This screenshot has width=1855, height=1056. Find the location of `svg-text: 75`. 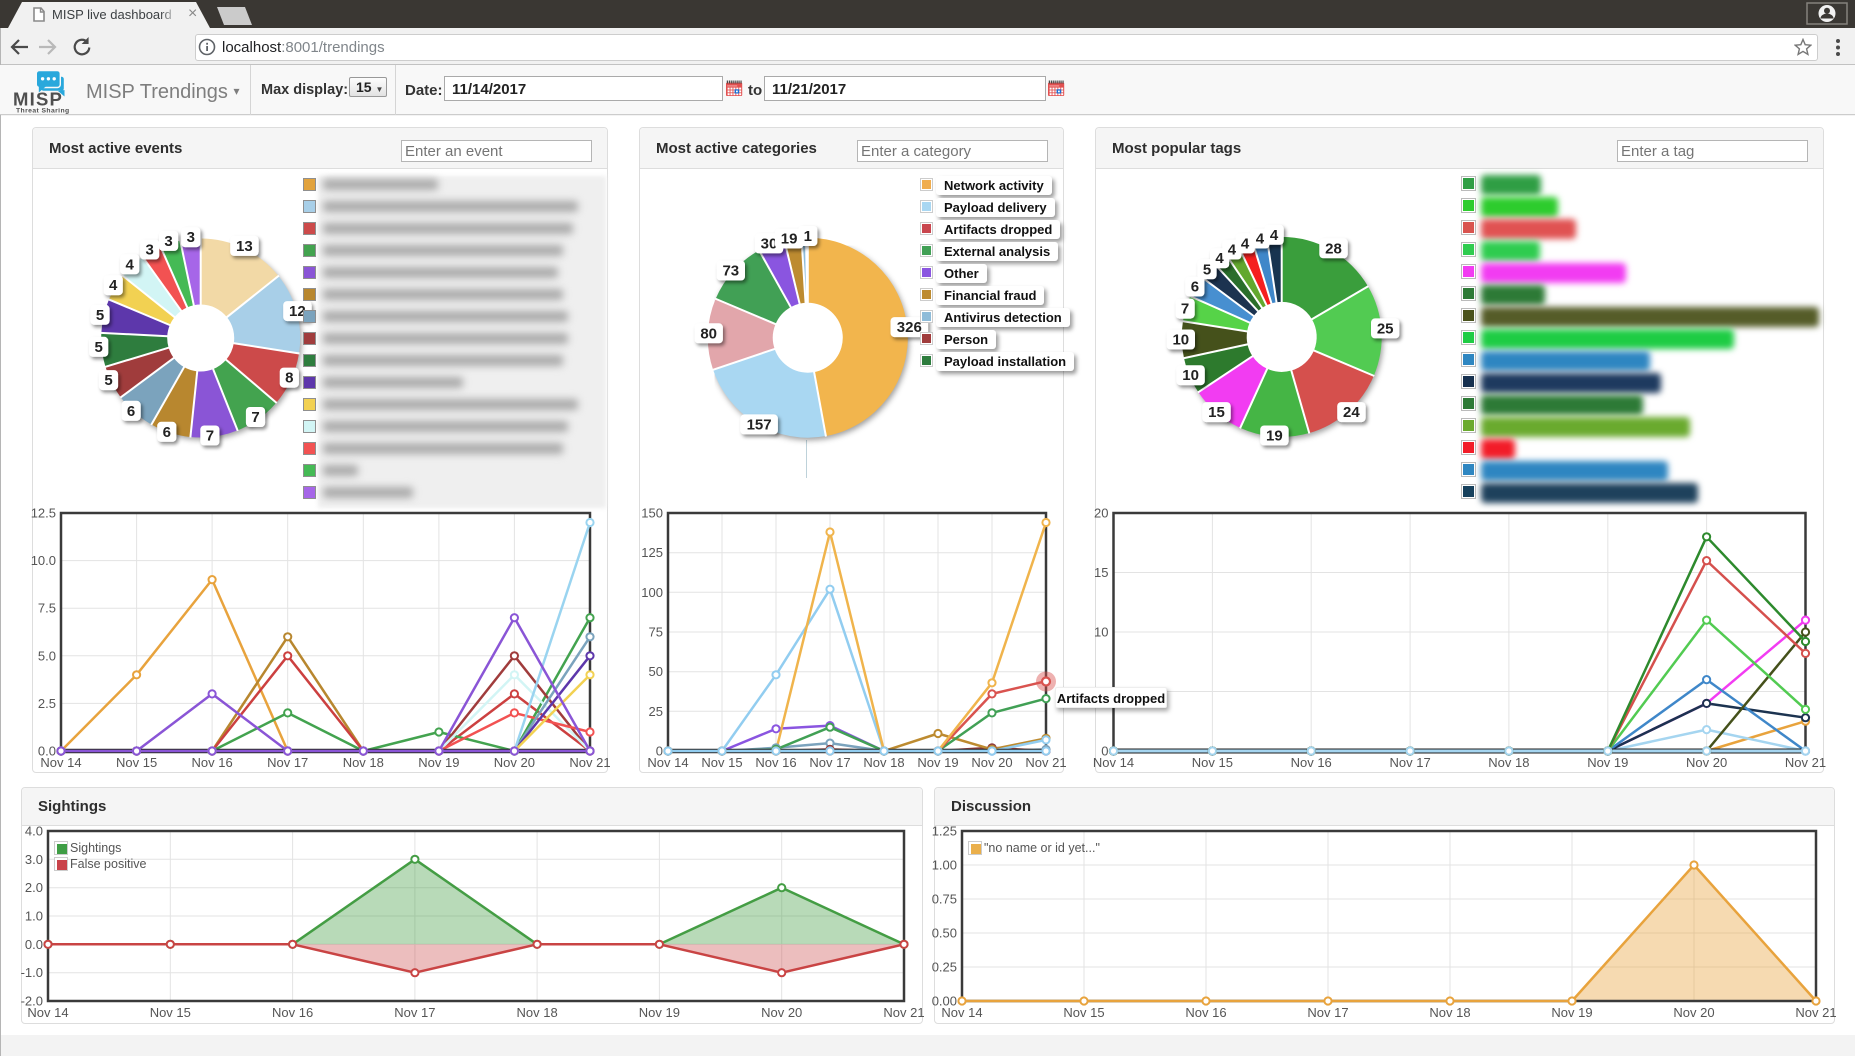

svg-text: 75 is located at coordinates (656, 632).